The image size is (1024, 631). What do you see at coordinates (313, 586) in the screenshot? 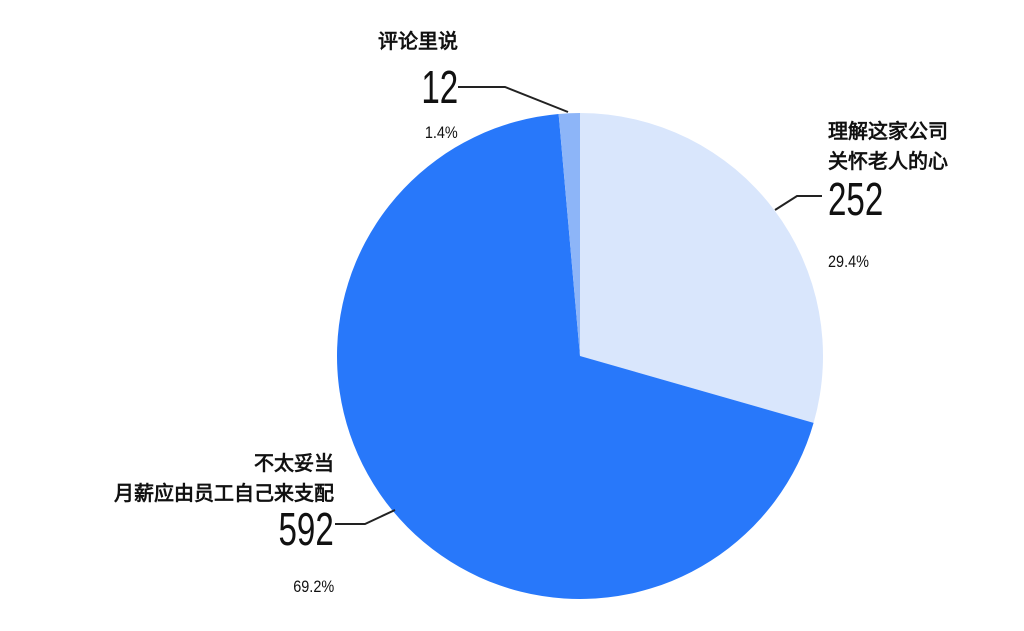
I see `slice-percent-1: 69.2%` at bounding box center [313, 586].